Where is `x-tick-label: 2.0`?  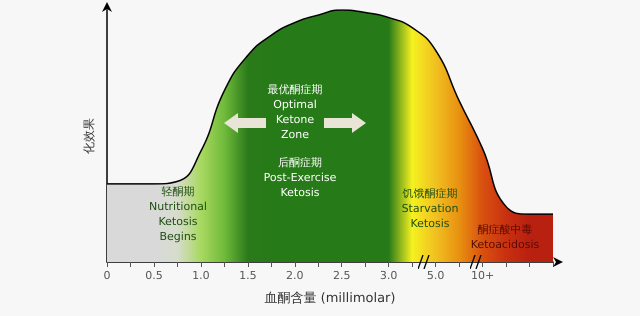 x-tick-label: 2.0 is located at coordinates (295, 275).